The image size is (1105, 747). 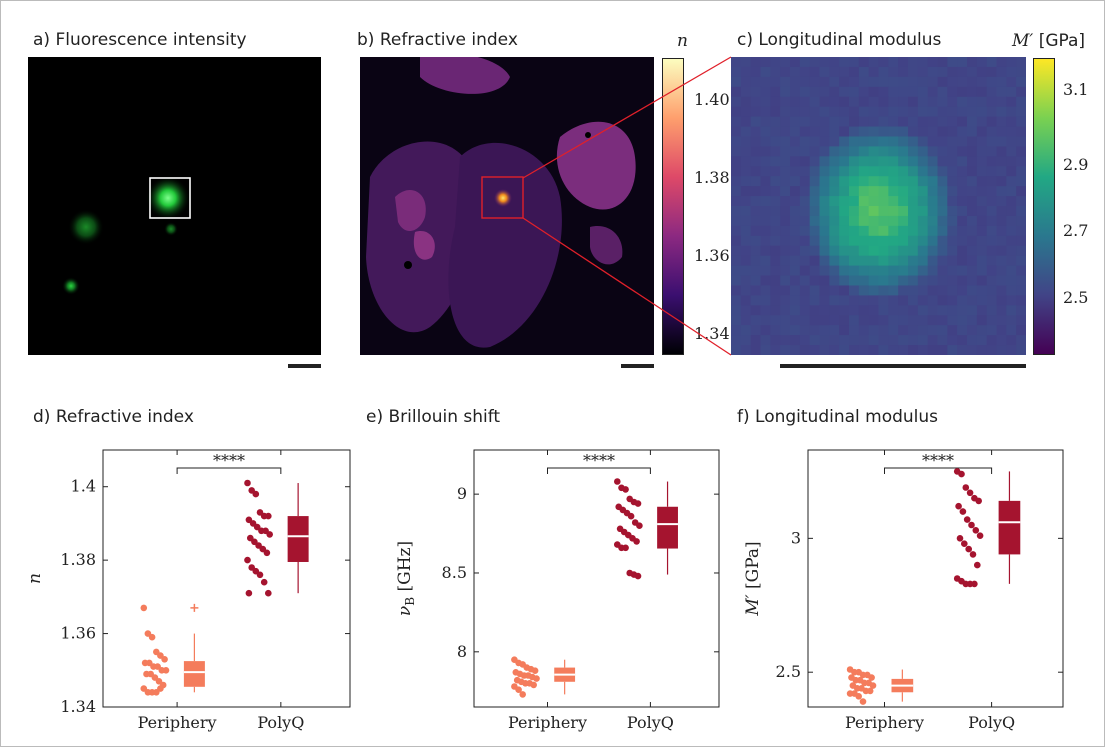 I want to click on scale-bar, so click(x=304, y=366).